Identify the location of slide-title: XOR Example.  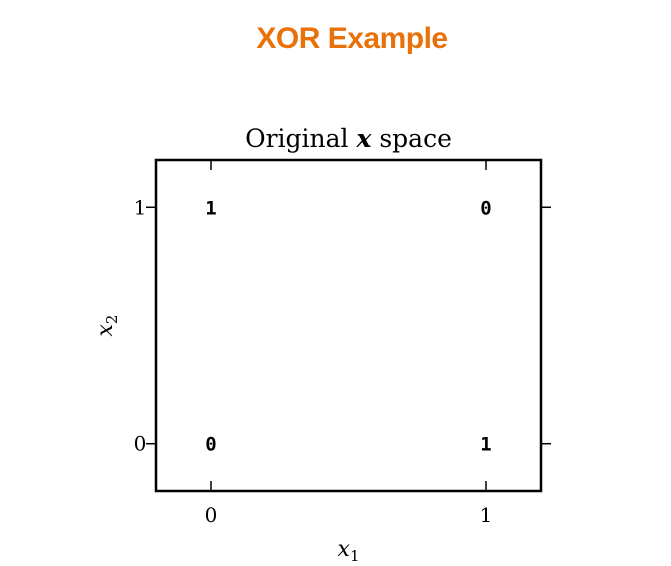
(352, 38).